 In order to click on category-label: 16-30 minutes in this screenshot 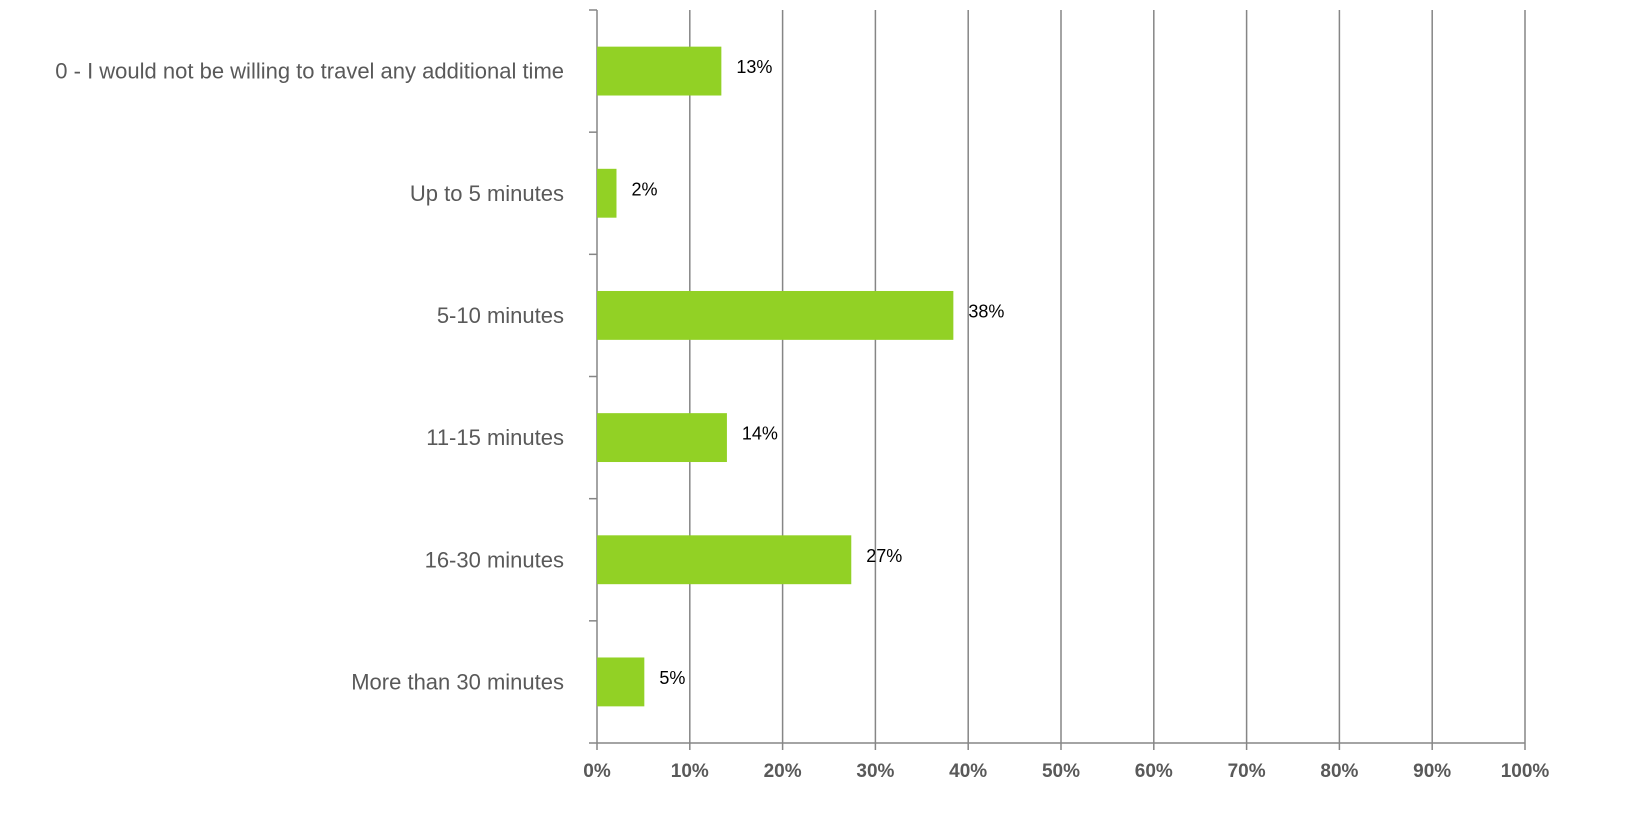, I will do `click(494, 559)`.